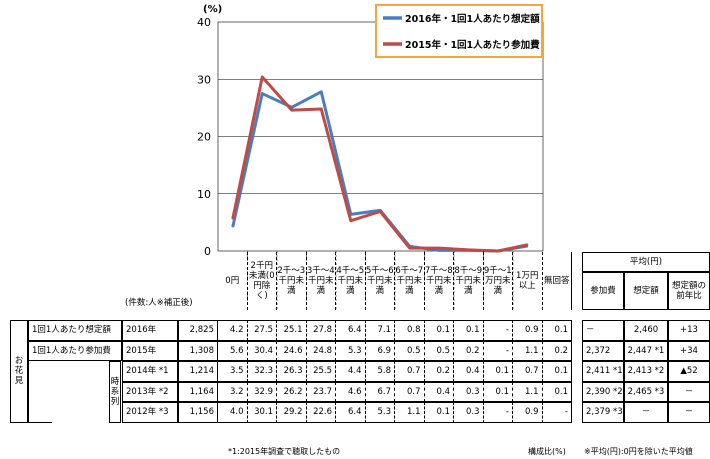 The height and width of the screenshot is (459, 710). What do you see at coordinates (150, 350) in the screenshot?
I see `row-year: 2015年` at bounding box center [150, 350].